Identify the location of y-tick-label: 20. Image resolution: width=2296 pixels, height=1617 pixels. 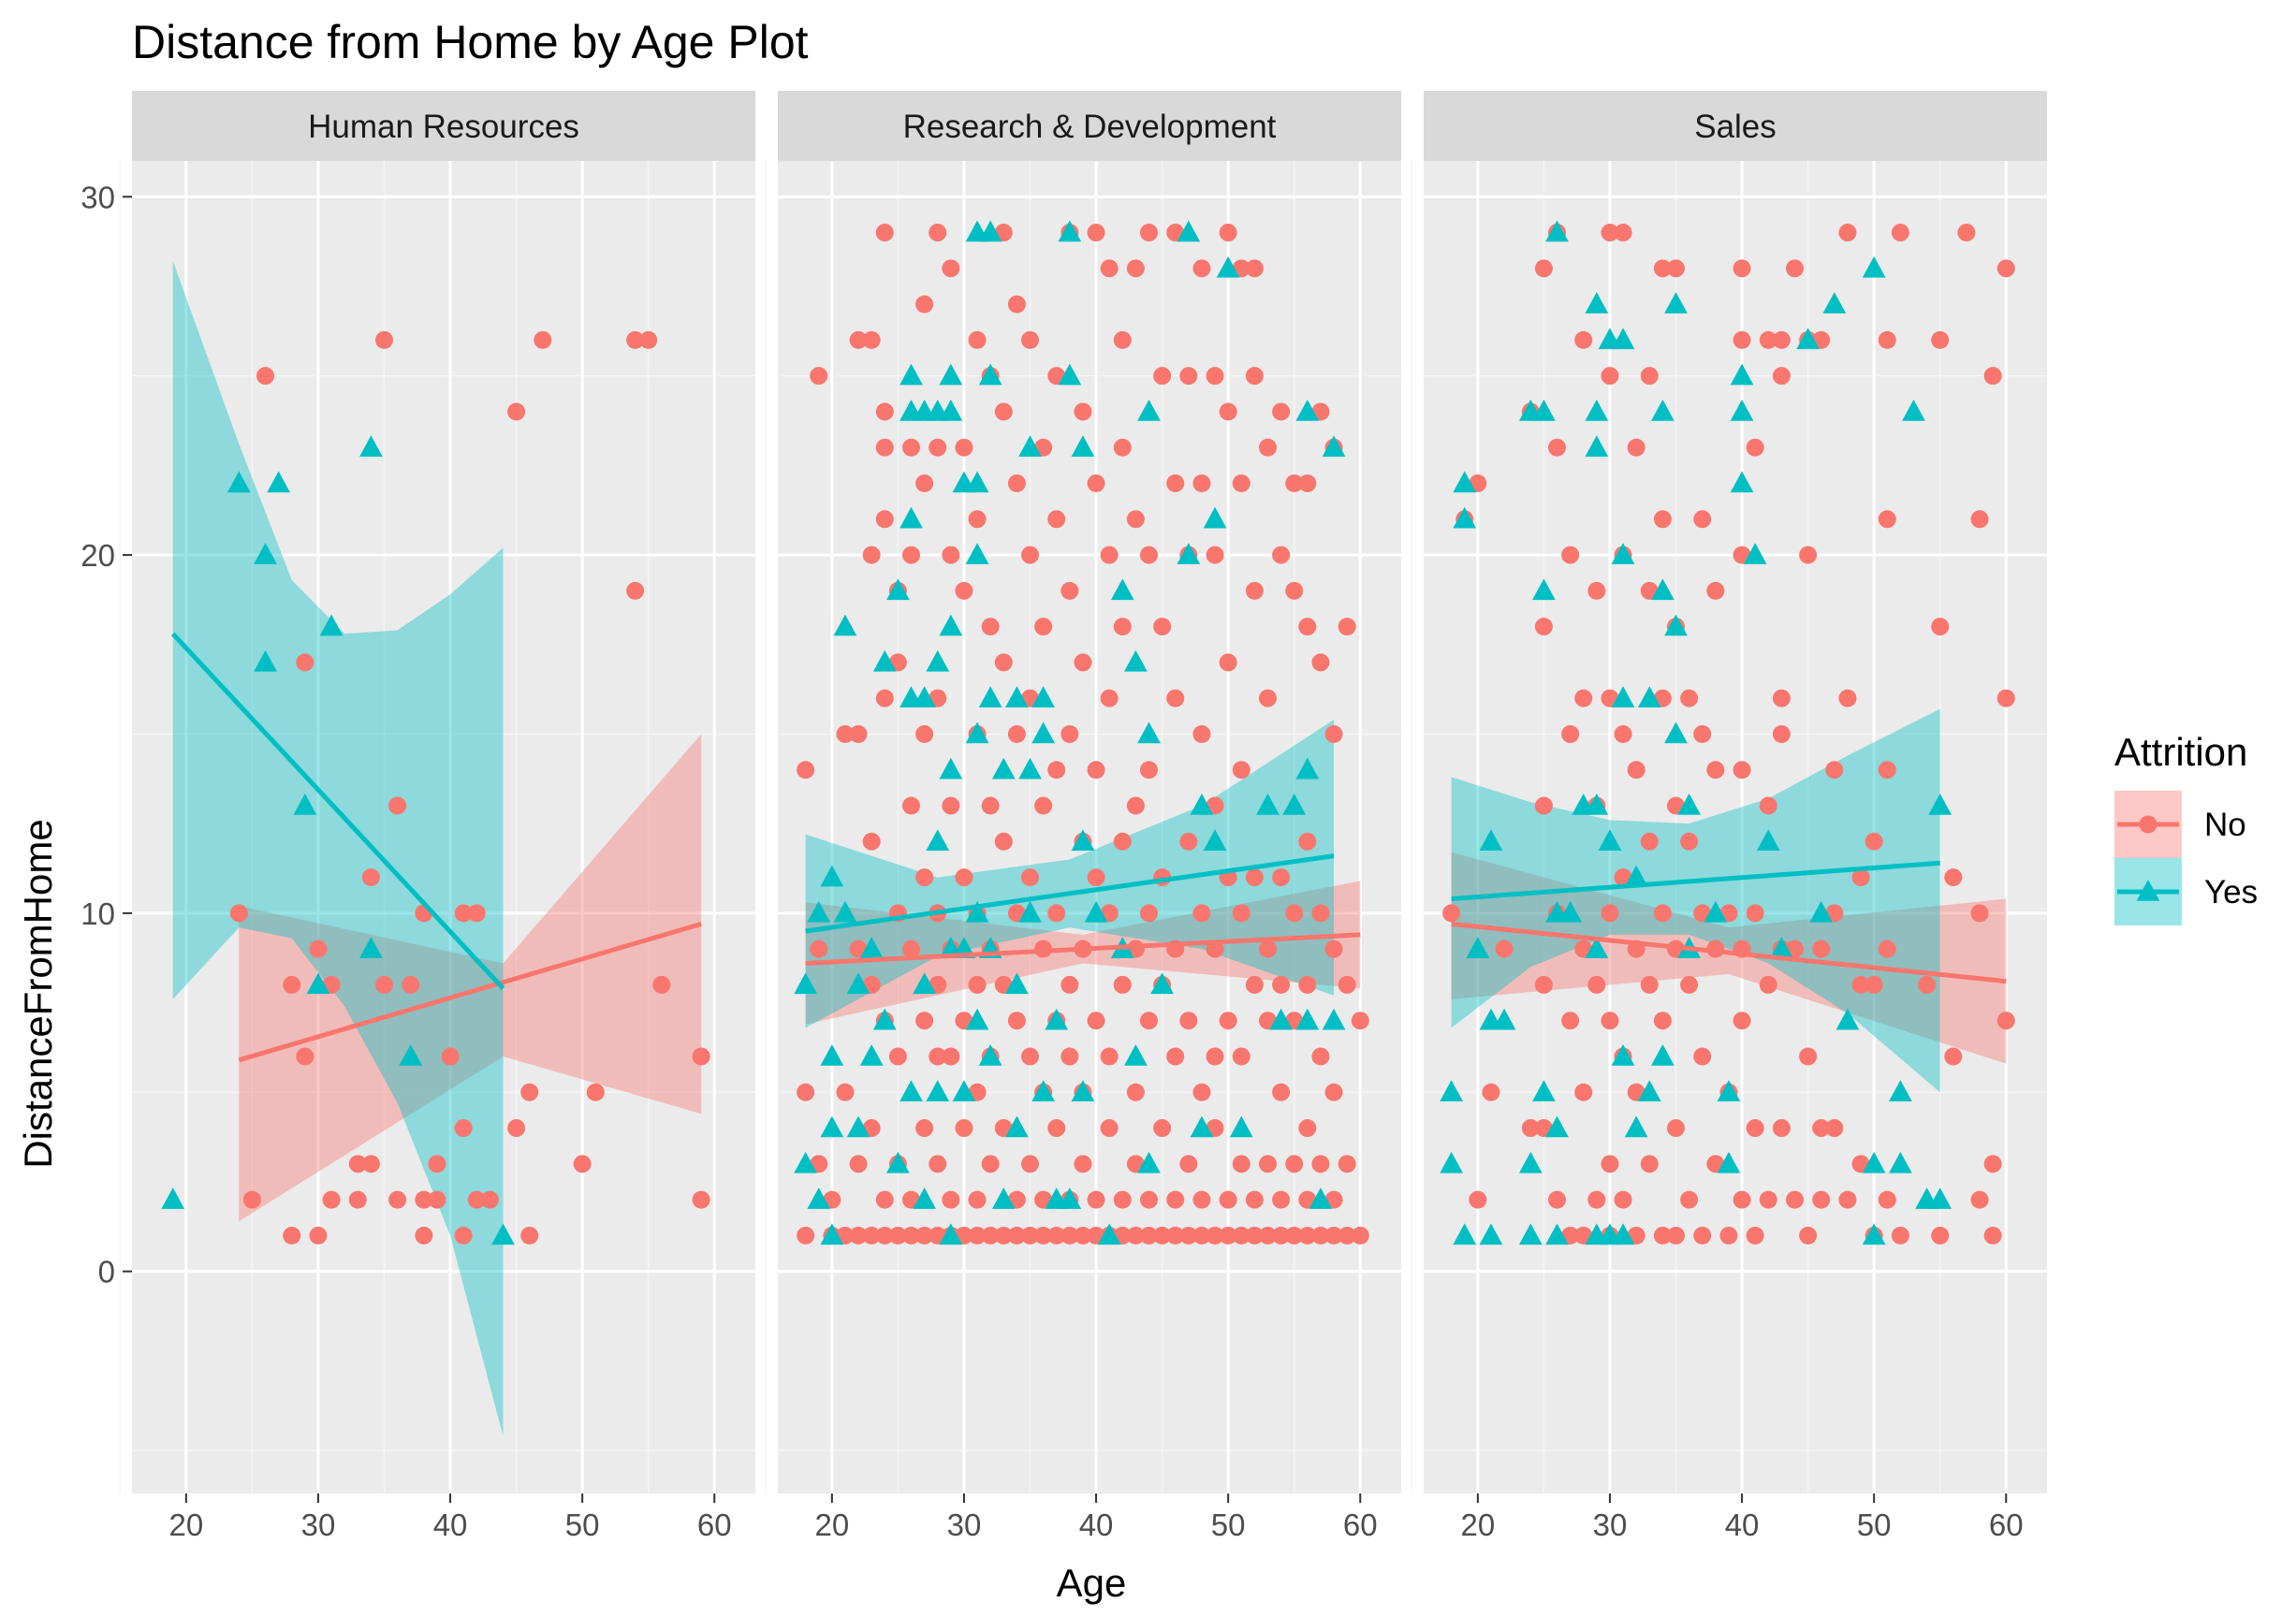
(98, 555).